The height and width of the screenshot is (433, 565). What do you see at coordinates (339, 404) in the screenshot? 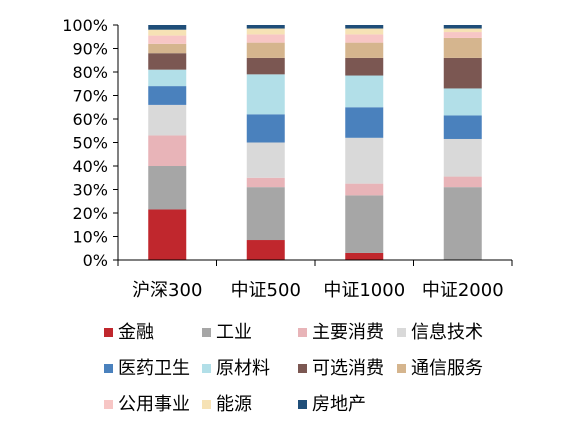
I see `legend-label: 房地产` at bounding box center [339, 404].